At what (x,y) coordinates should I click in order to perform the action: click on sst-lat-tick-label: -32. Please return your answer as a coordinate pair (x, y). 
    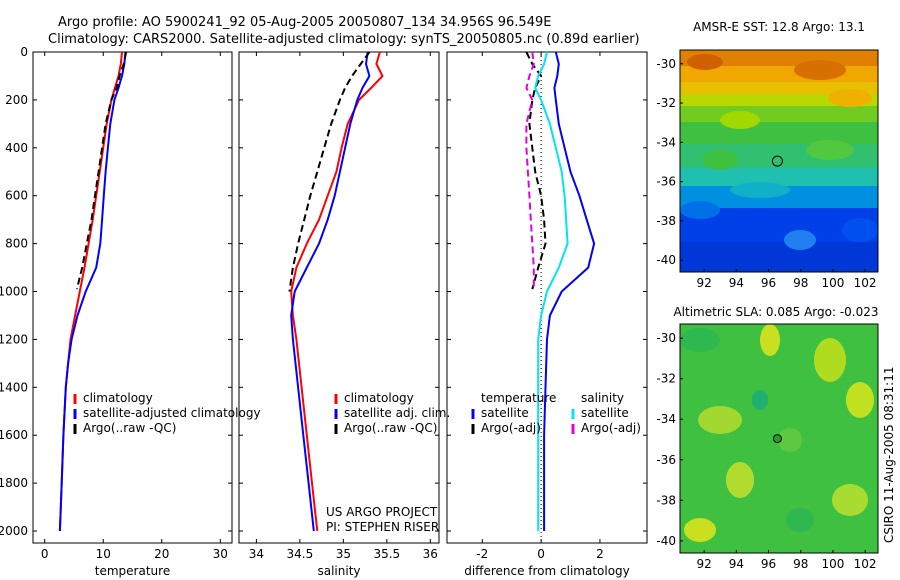
    Looking at the image, I should click on (666, 103).